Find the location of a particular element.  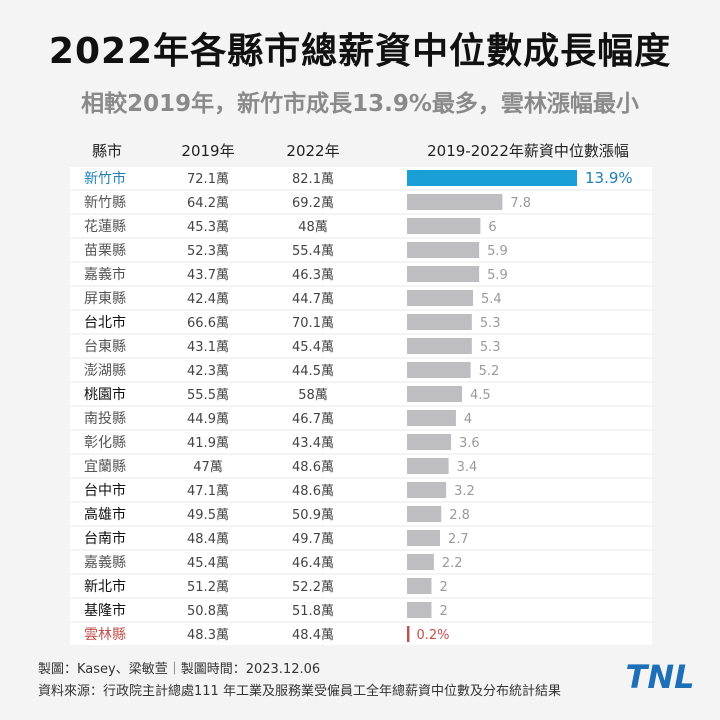

salary-2022: 51.8萬 is located at coordinates (313, 611).